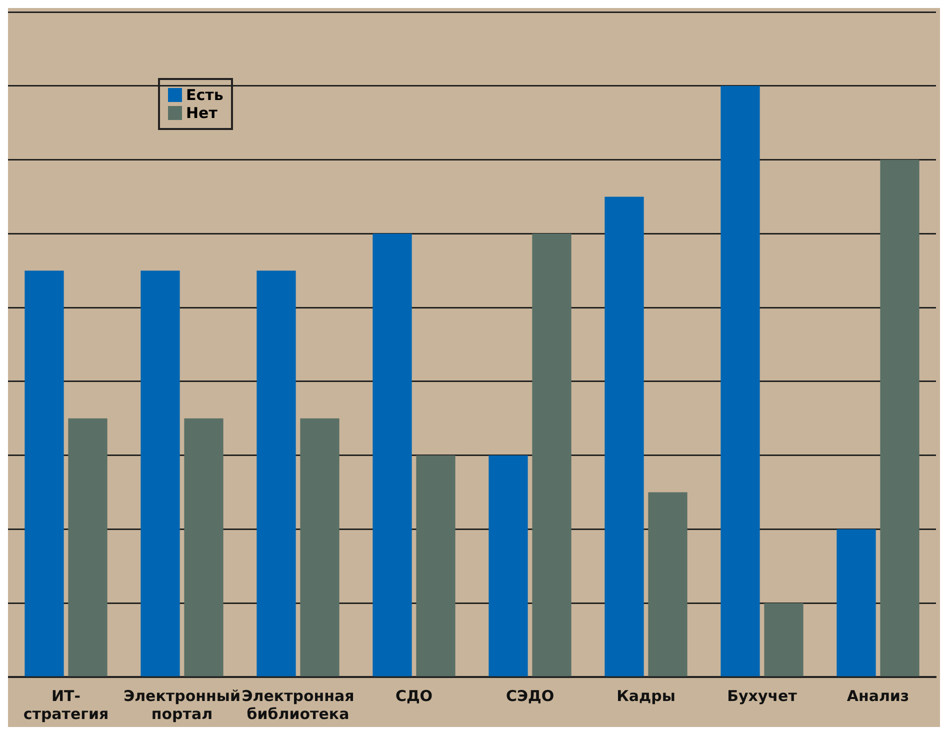 The width and height of the screenshot is (948, 735). I want to click on x-tick-label: СЭДО, so click(530, 695).